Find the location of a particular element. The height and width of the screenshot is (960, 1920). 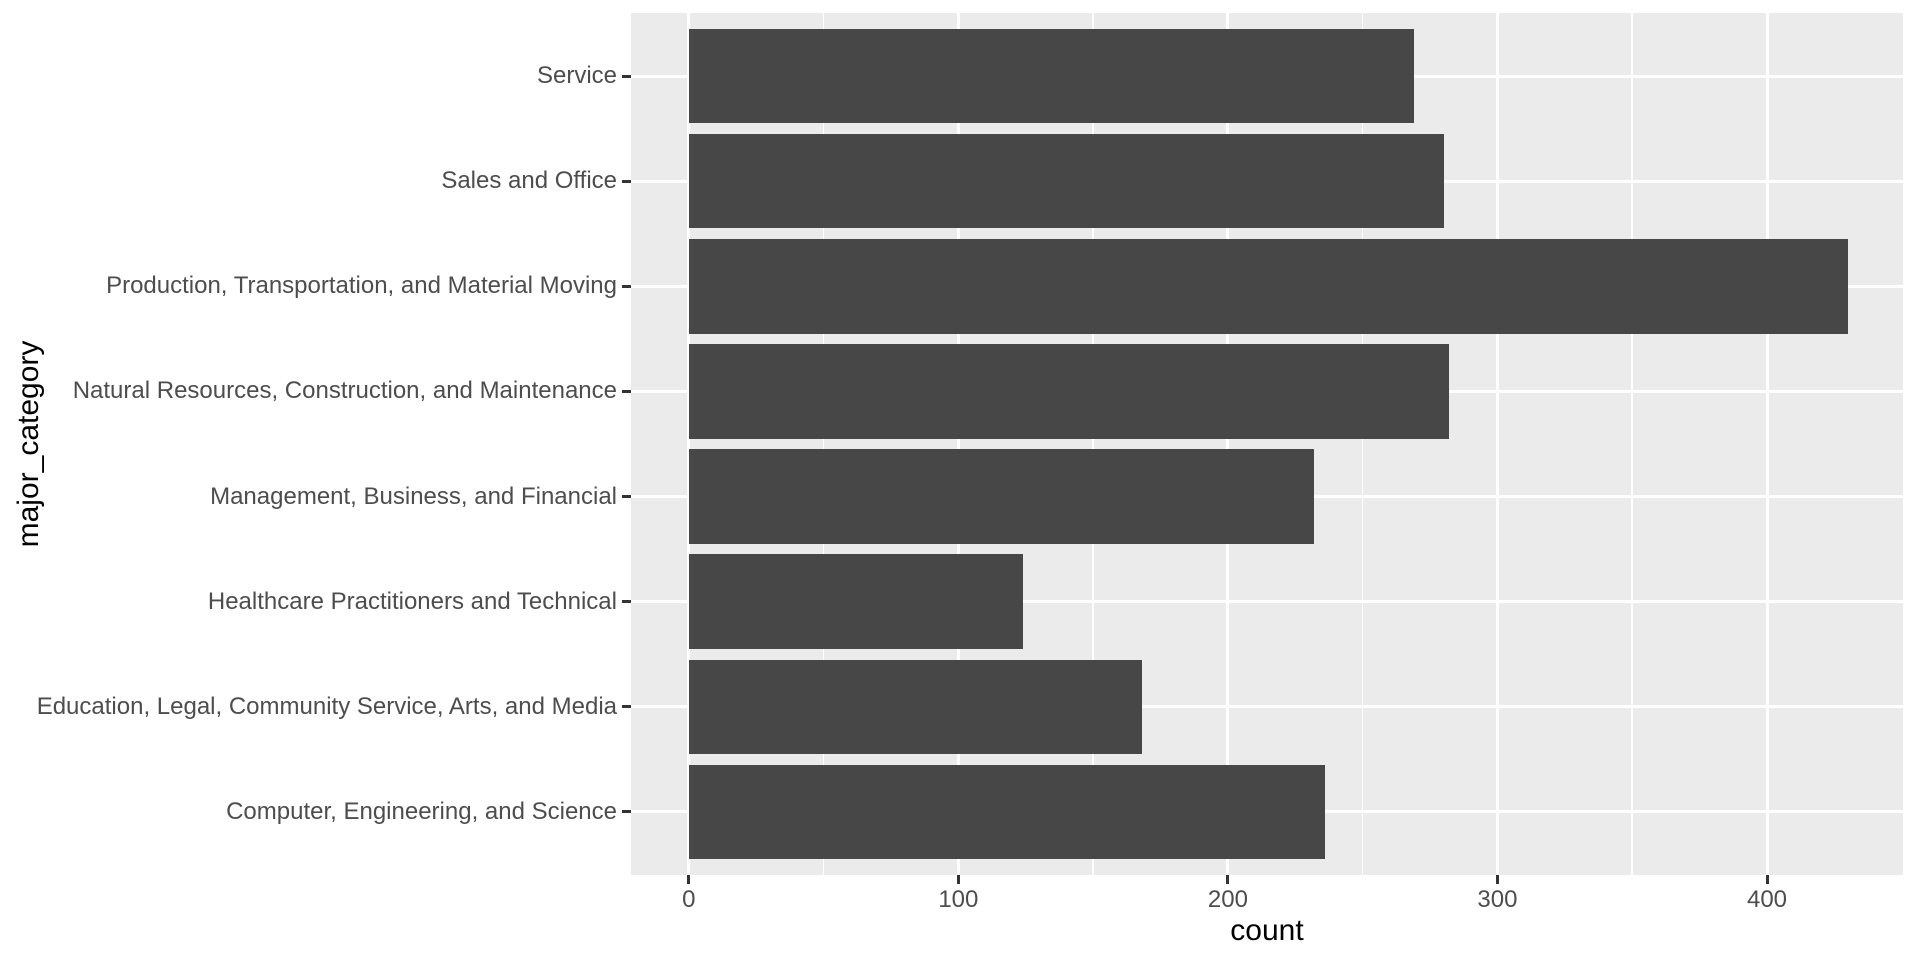

y-axis-category-label: Computer, Engineering, and Science is located at coordinates (421, 811).